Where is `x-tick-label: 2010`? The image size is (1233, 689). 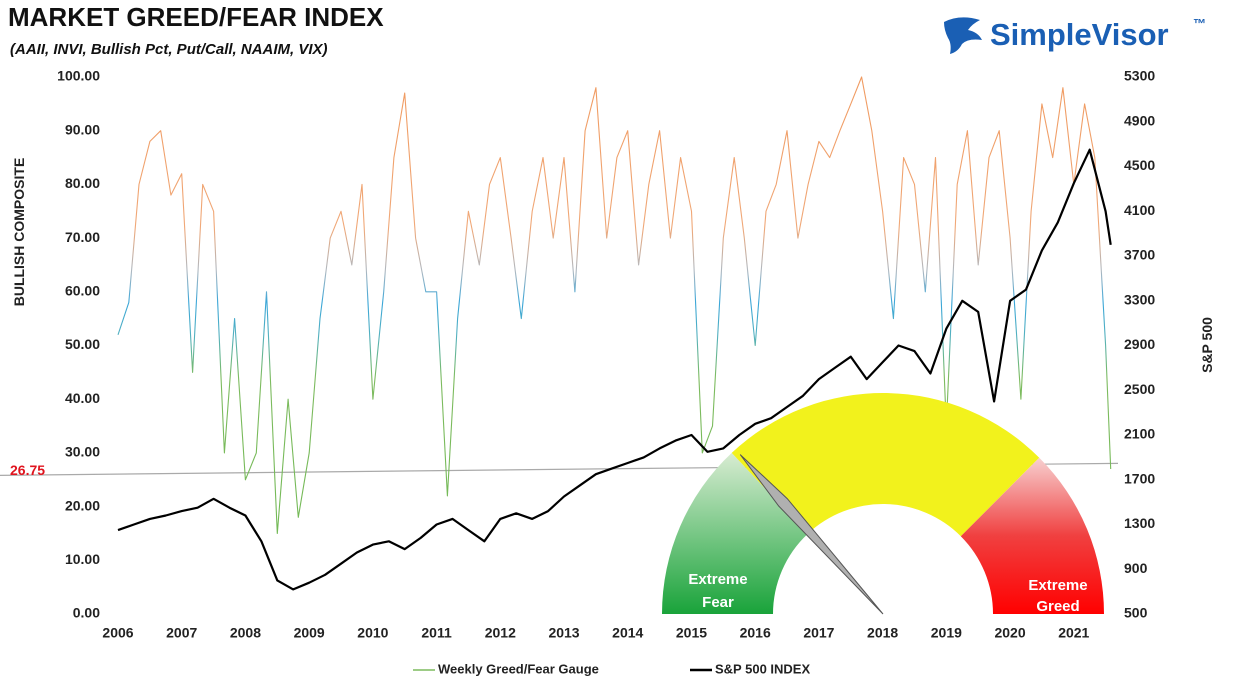 x-tick-label: 2010 is located at coordinates (372, 633).